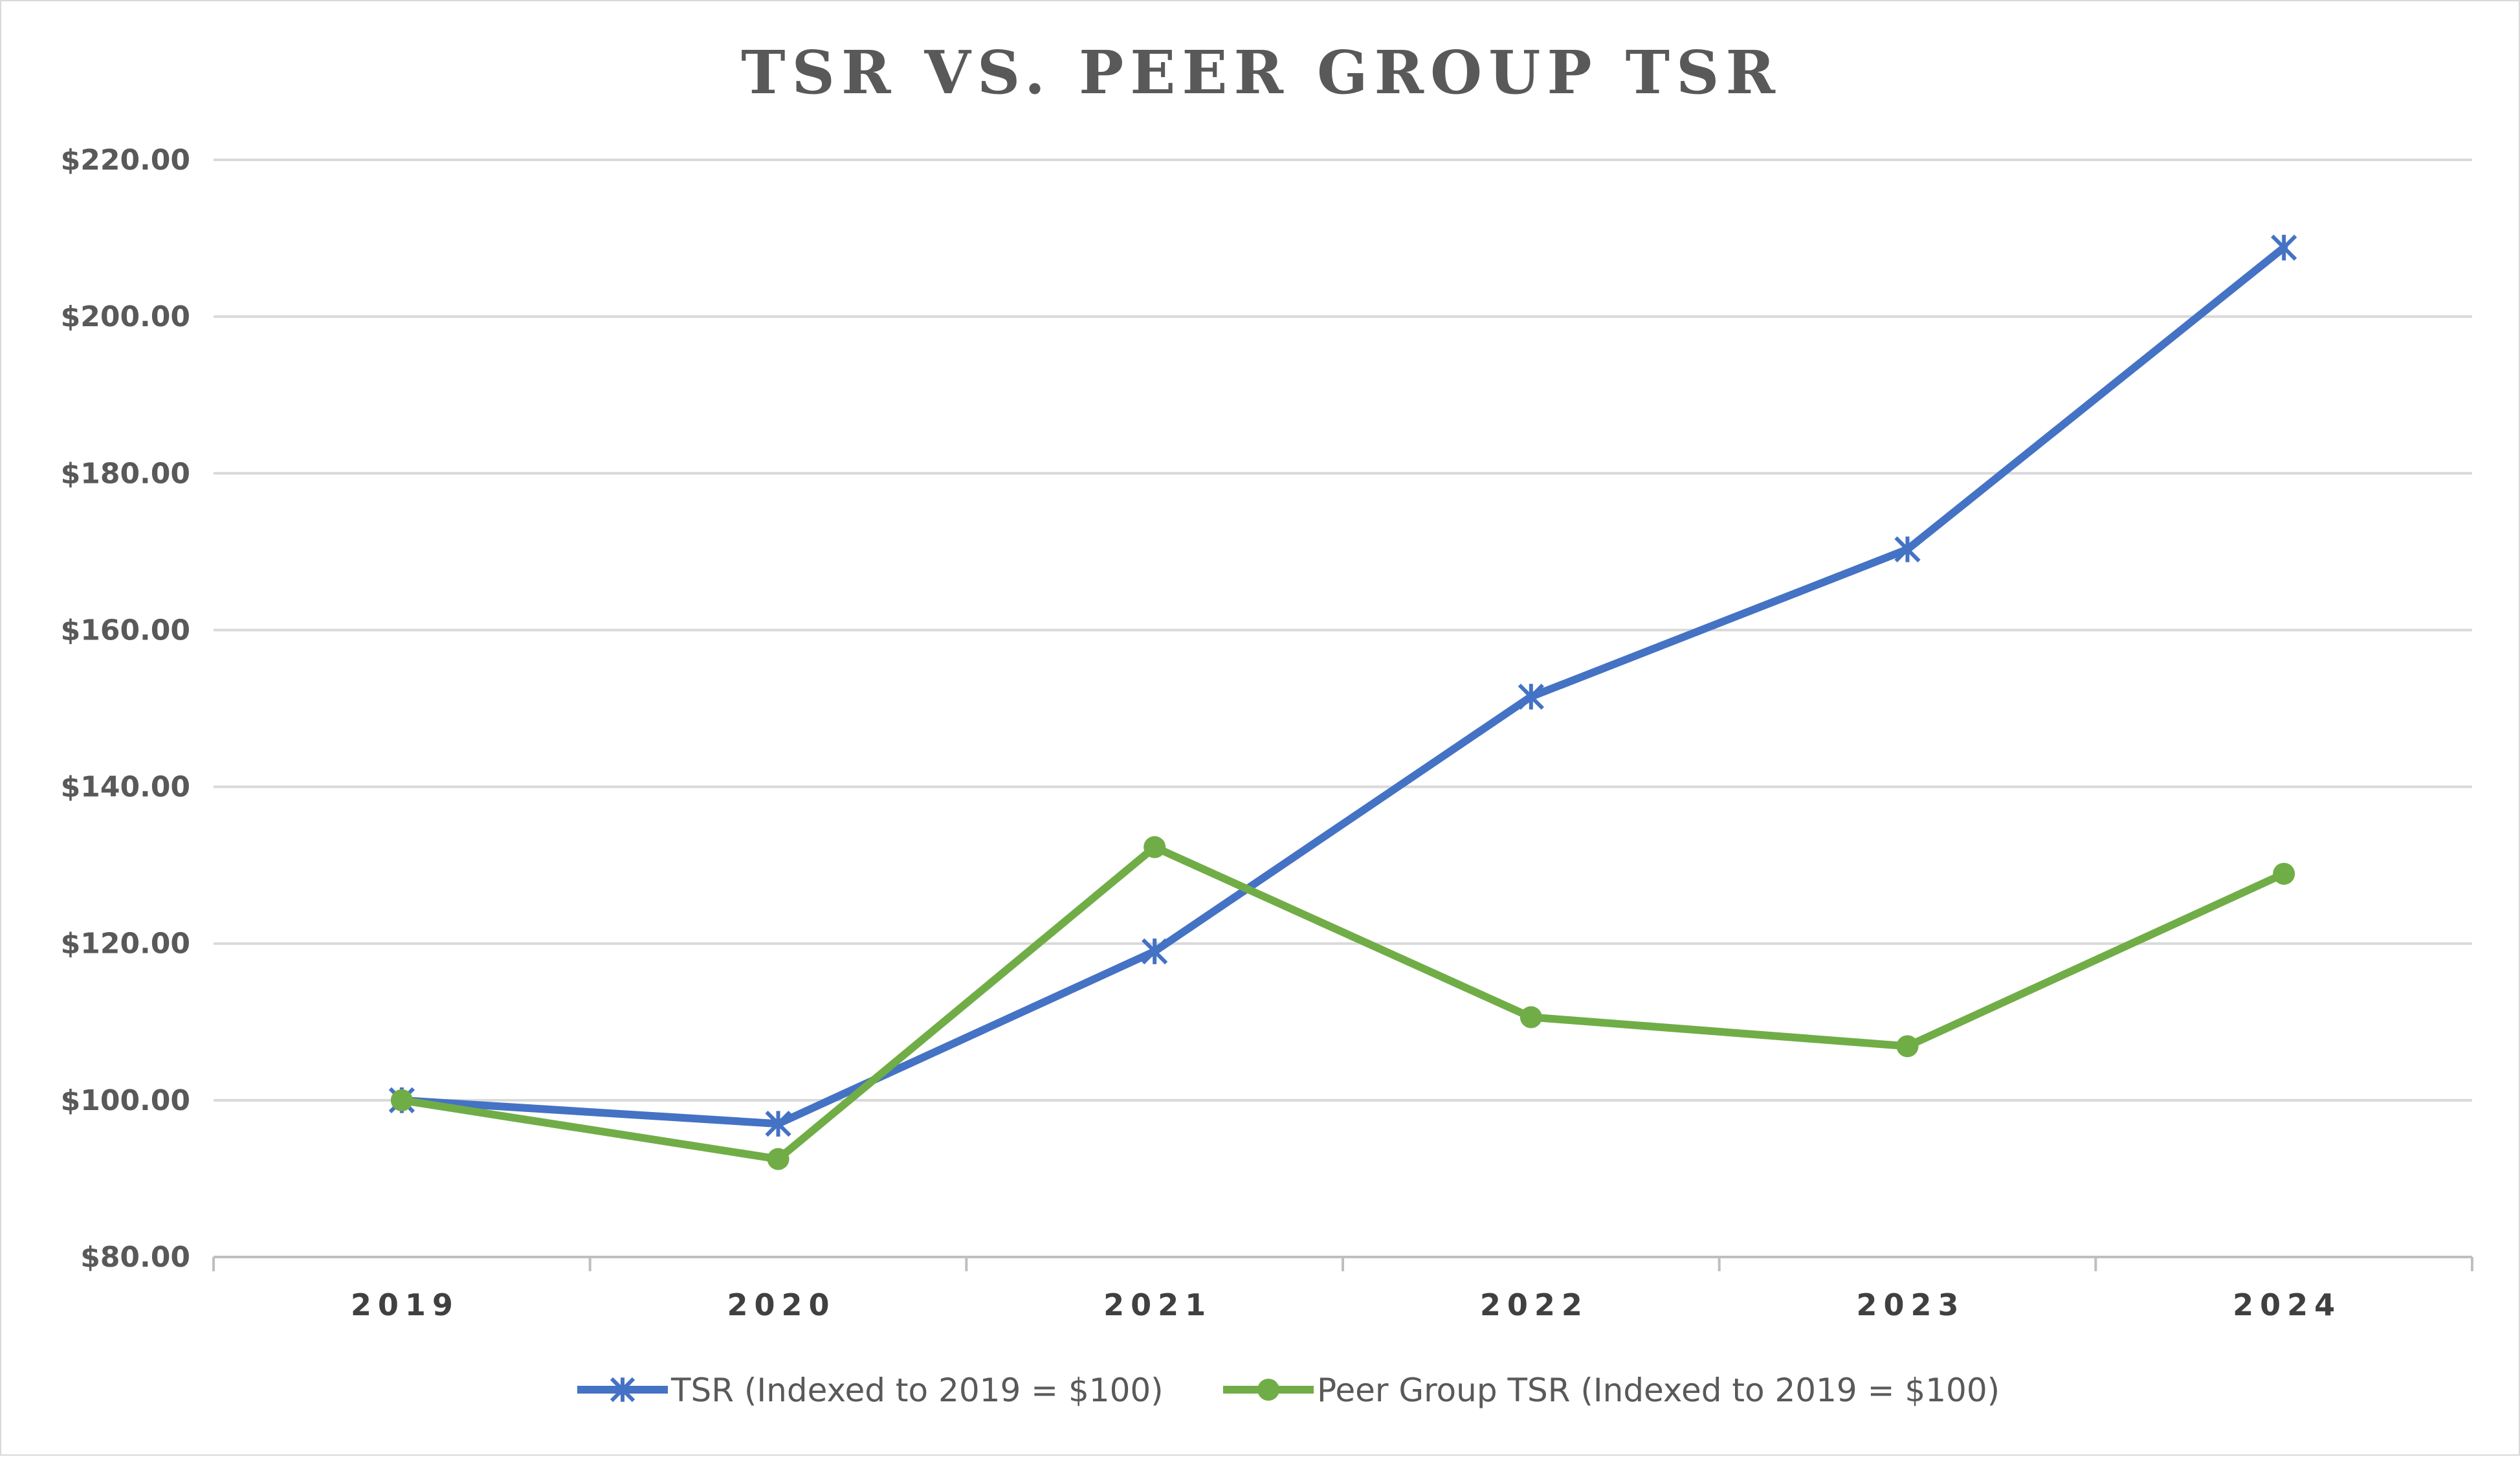 The height and width of the screenshot is (1457, 2520). I want to click on x-tick-label: 2022, so click(1535, 1304).